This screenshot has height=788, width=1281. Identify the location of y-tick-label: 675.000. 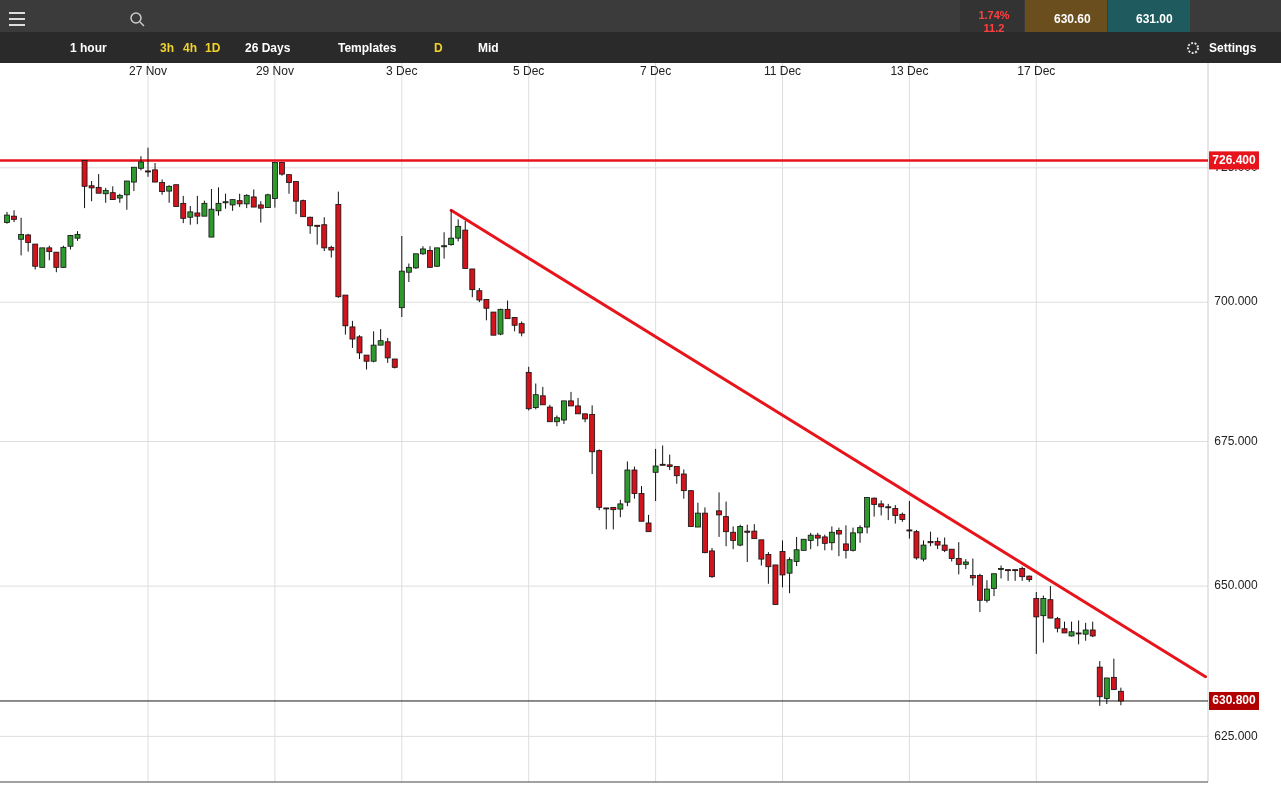
(1236, 440).